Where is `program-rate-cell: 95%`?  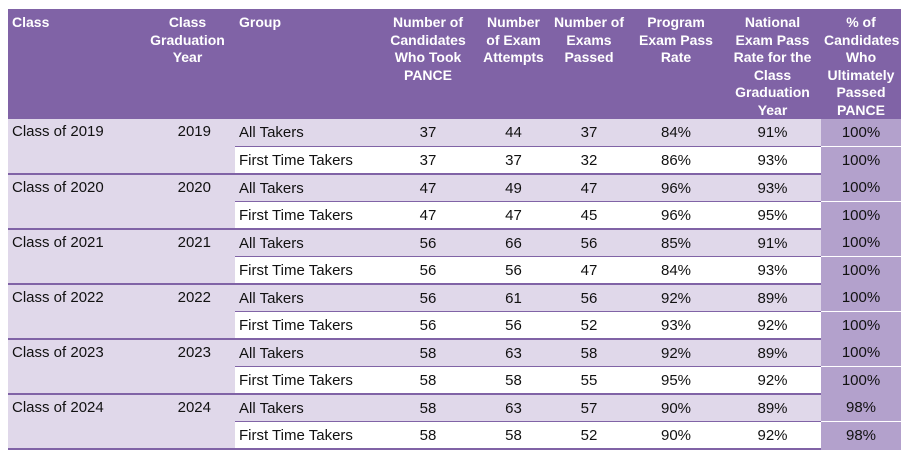
program-rate-cell: 95% is located at coordinates (676, 380).